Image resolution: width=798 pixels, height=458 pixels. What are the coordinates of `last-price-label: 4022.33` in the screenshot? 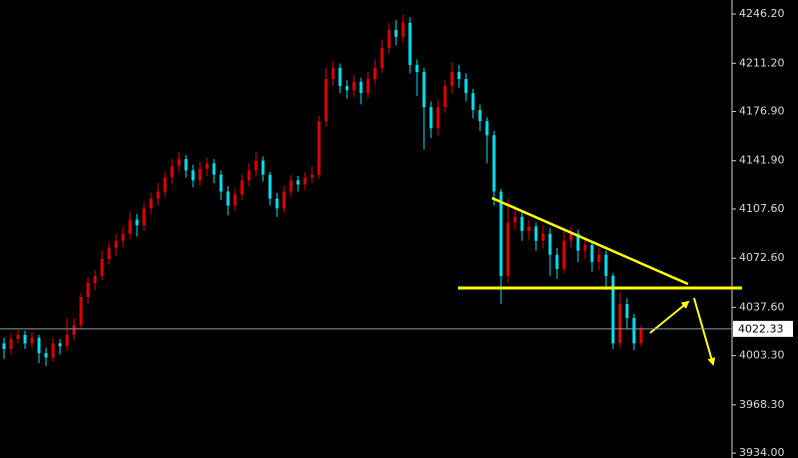 It's located at (761, 328).